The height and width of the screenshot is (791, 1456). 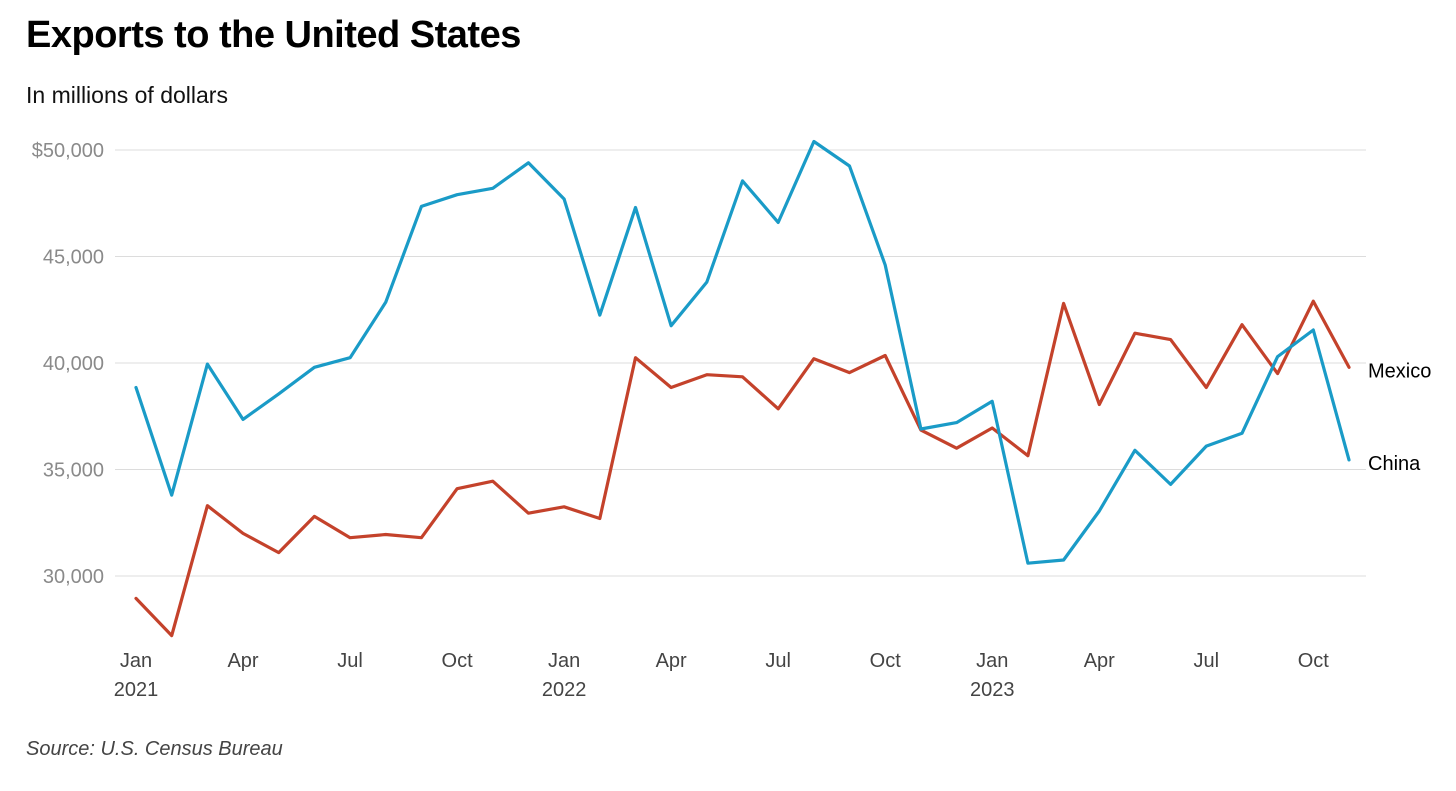 I want to click on x-tick-year-label: 2023, so click(x=992, y=690).